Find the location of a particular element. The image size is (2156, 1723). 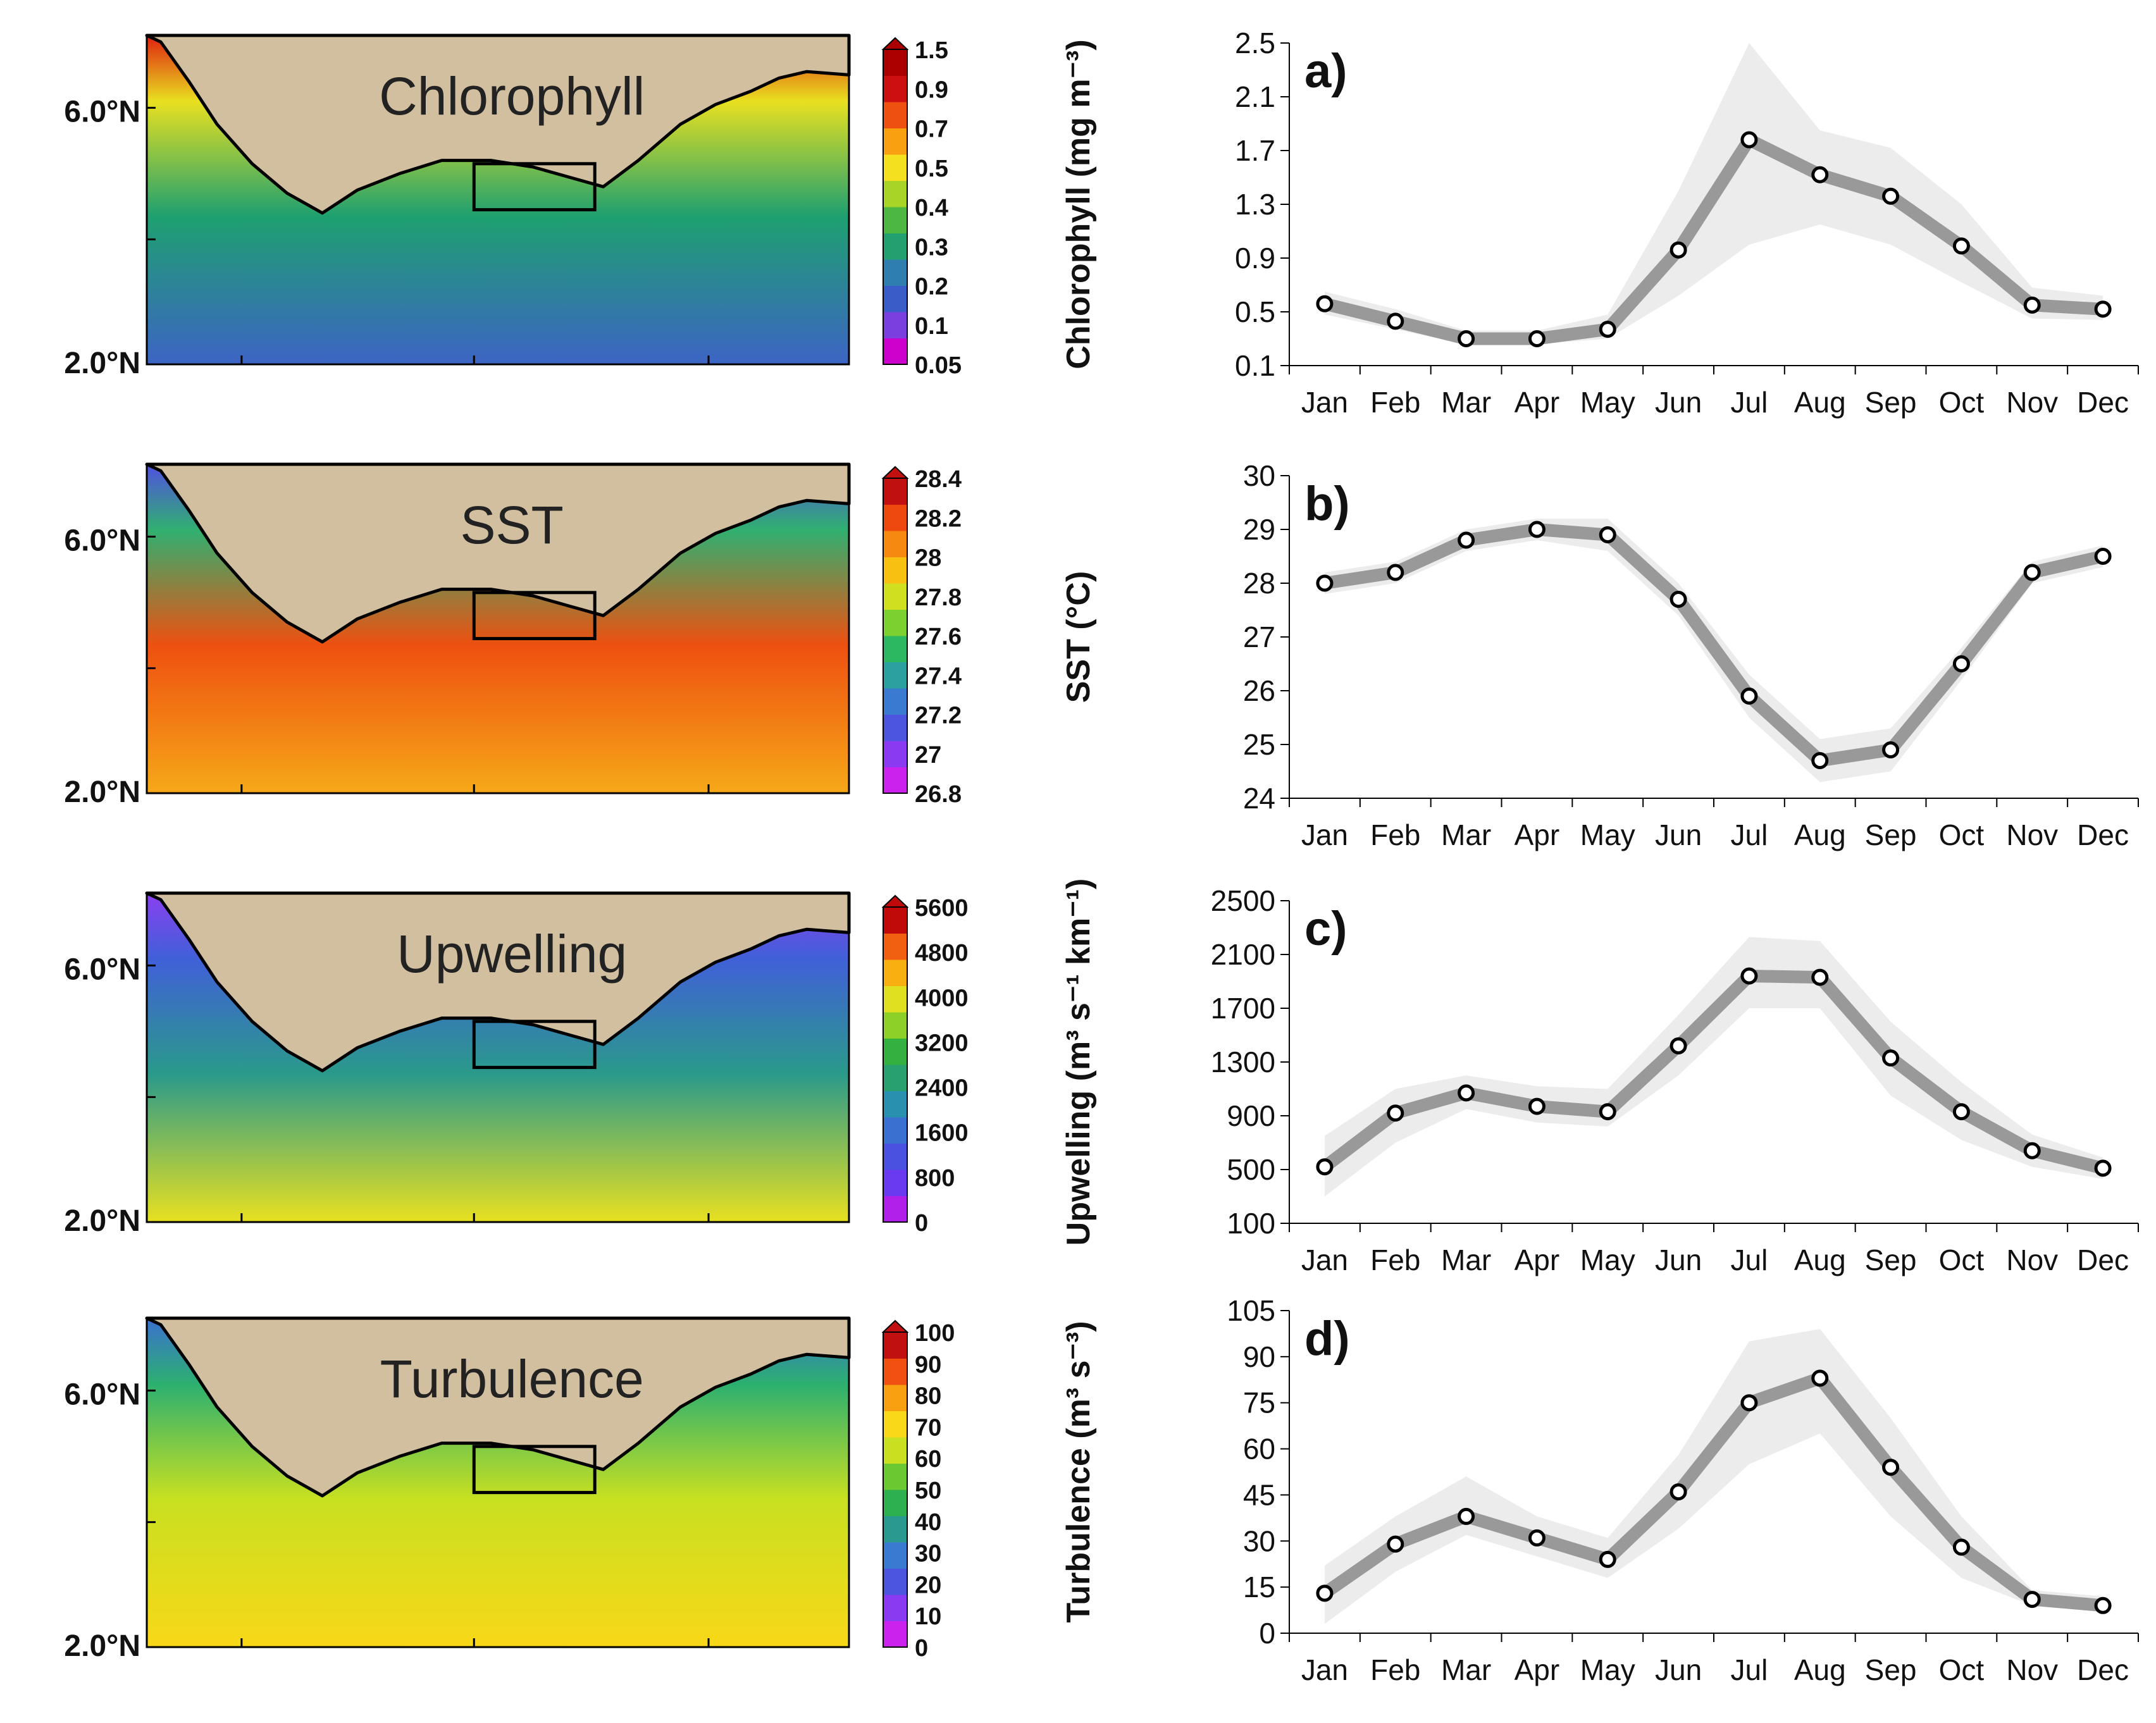

colorbar-arrow is located at coordinates (895, 43).